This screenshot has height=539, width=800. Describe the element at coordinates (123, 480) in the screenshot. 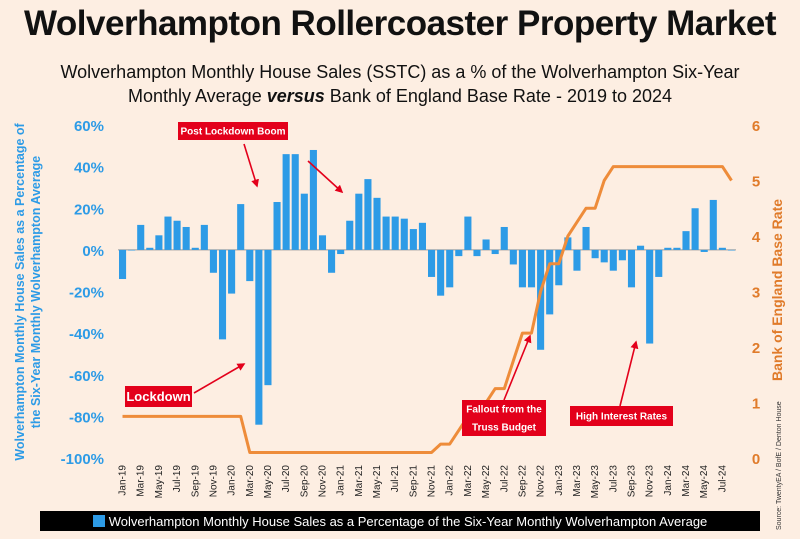

I see `x-tick-label: Jan-19` at that location.